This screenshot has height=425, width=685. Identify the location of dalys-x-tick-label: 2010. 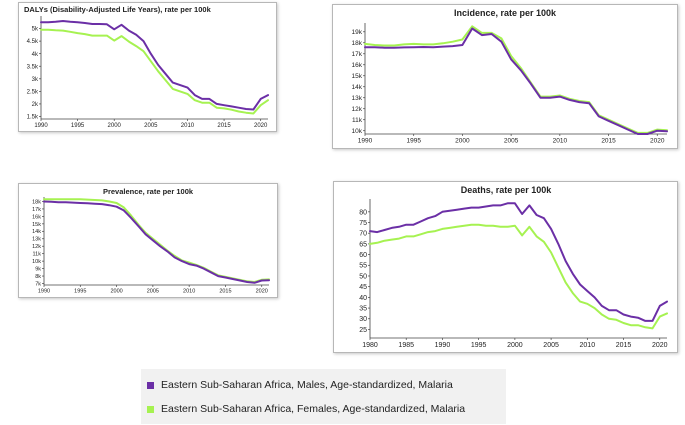
(188, 126).